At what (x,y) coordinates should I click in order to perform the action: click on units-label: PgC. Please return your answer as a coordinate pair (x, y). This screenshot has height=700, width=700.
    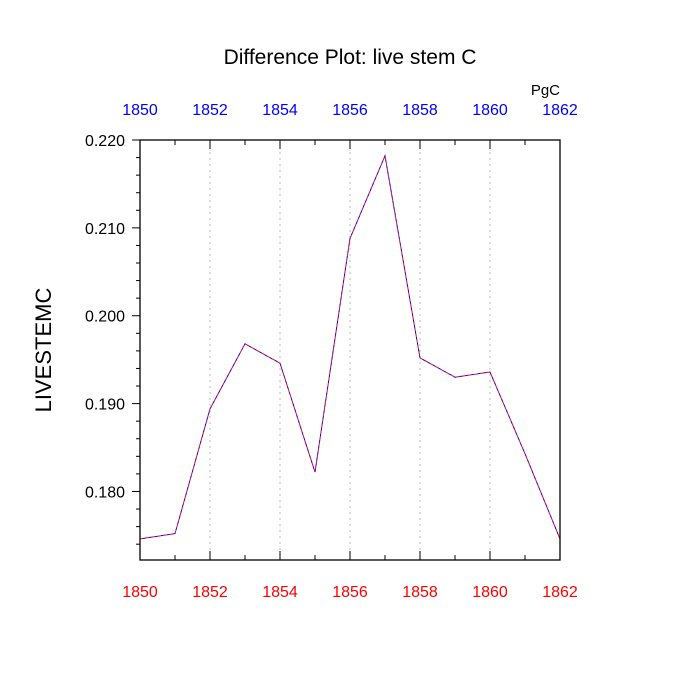
    Looking at the image, I should click on (545, 90).